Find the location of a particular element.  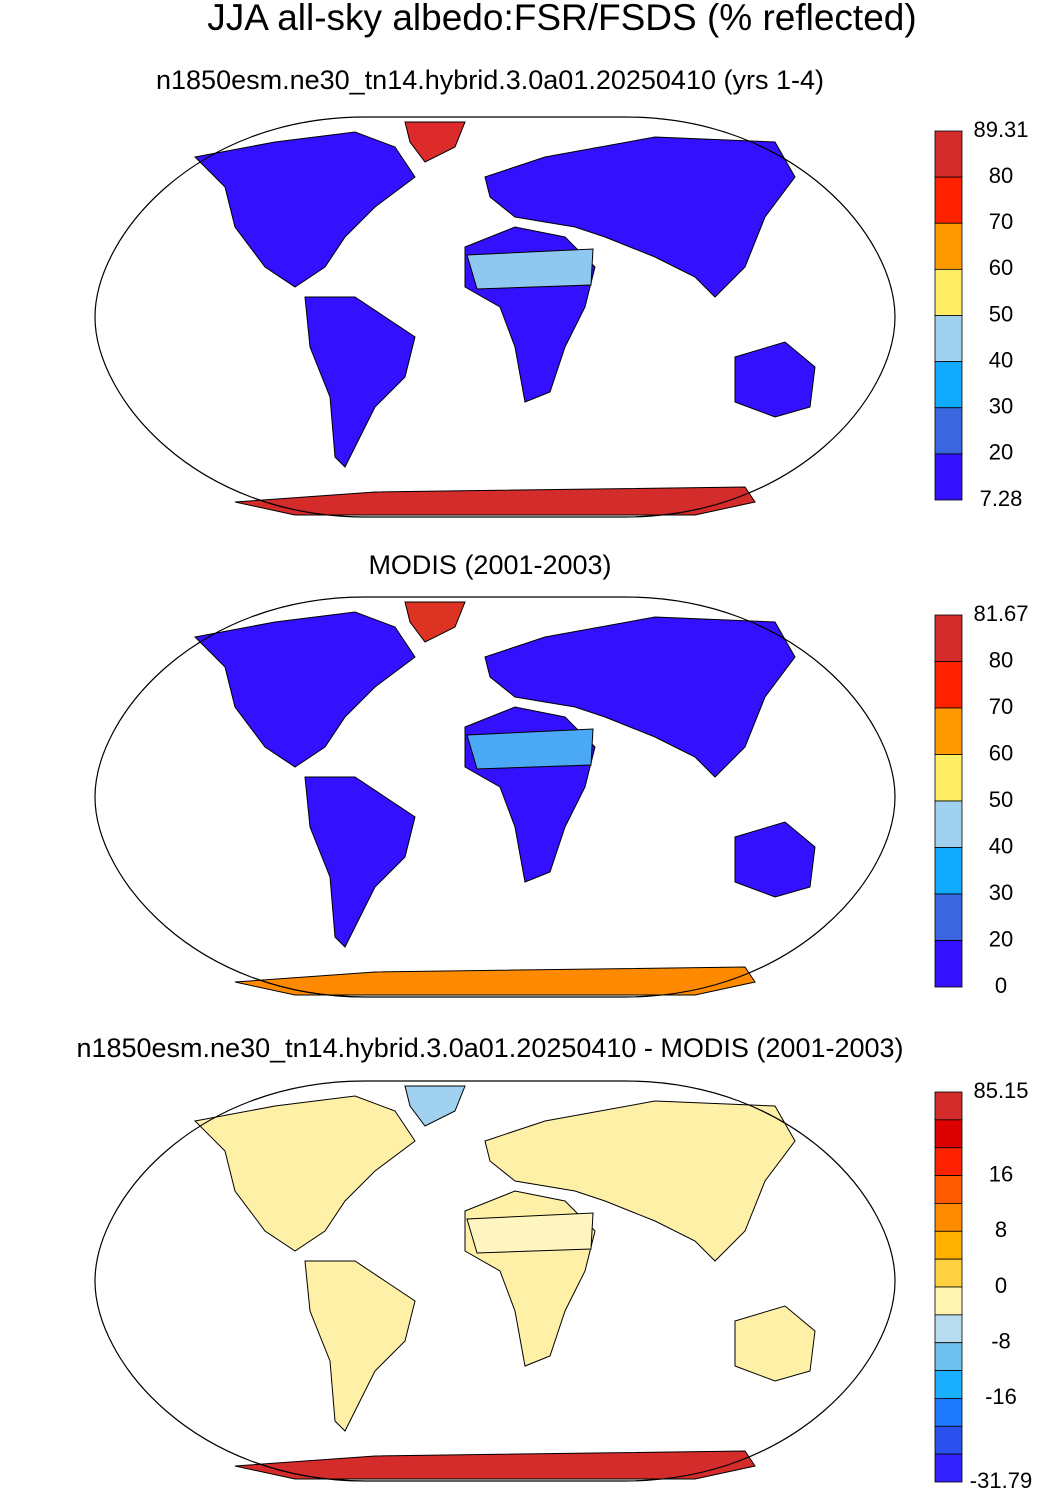

colorbar-label: 89.31 is located at coordinates (1000, 129).